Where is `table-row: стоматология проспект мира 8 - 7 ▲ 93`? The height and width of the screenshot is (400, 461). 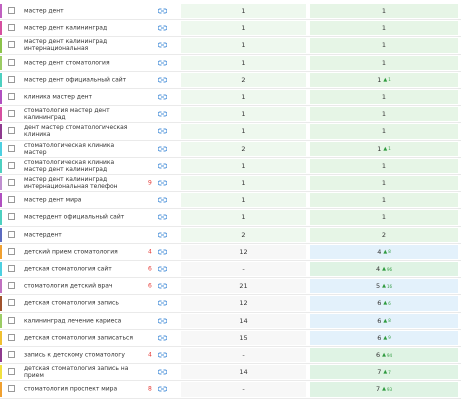 table-row: стоматология проспект мира 8 - 7 ▲ 93 is located at coordinates (230, 390).